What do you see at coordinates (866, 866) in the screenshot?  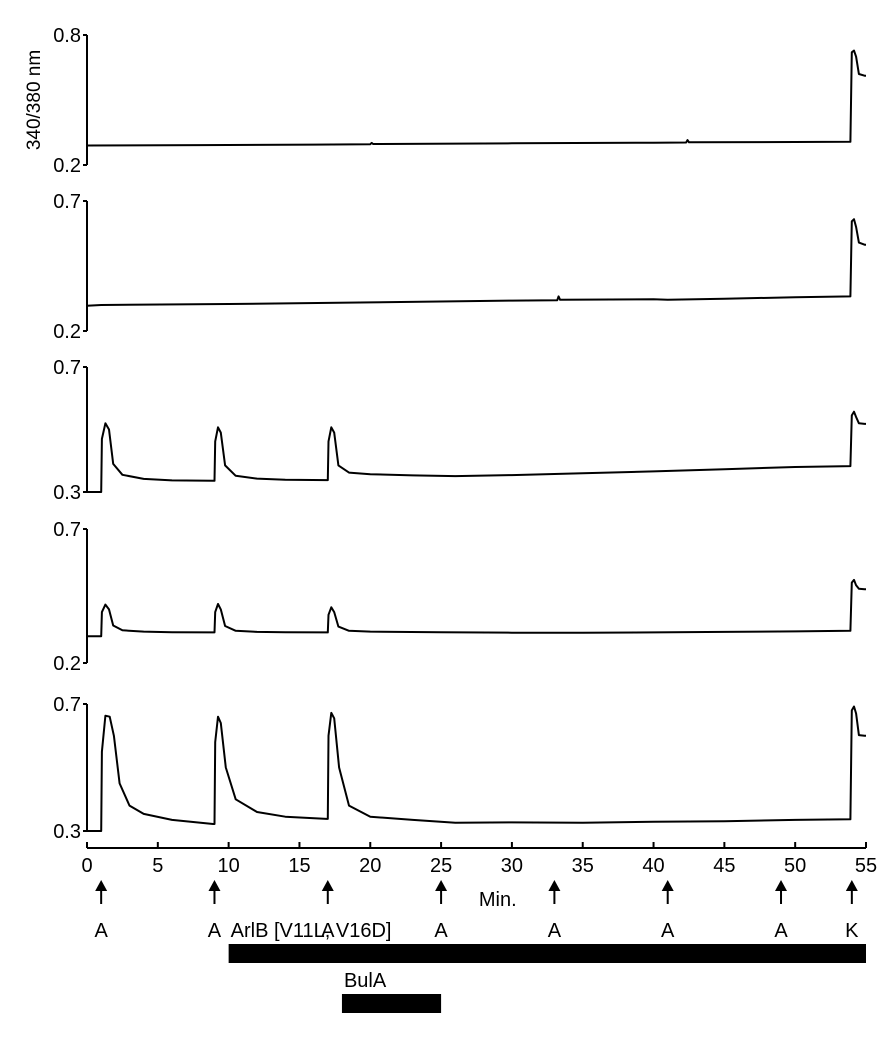 I see `x-tick-label: 55` at bounding box center [866, 866].